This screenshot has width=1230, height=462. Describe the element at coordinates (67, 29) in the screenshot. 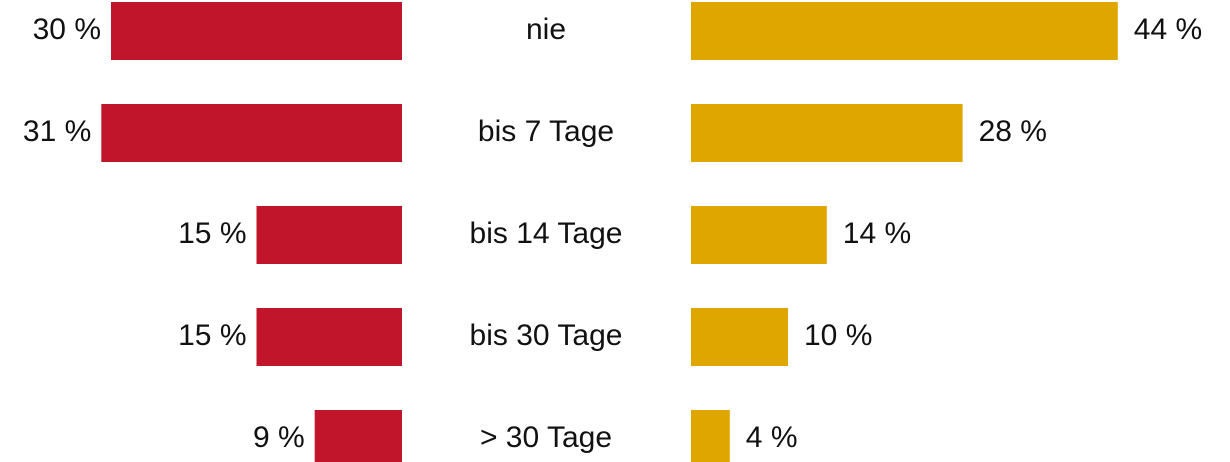

I see `value-label: 30 %` at that location.